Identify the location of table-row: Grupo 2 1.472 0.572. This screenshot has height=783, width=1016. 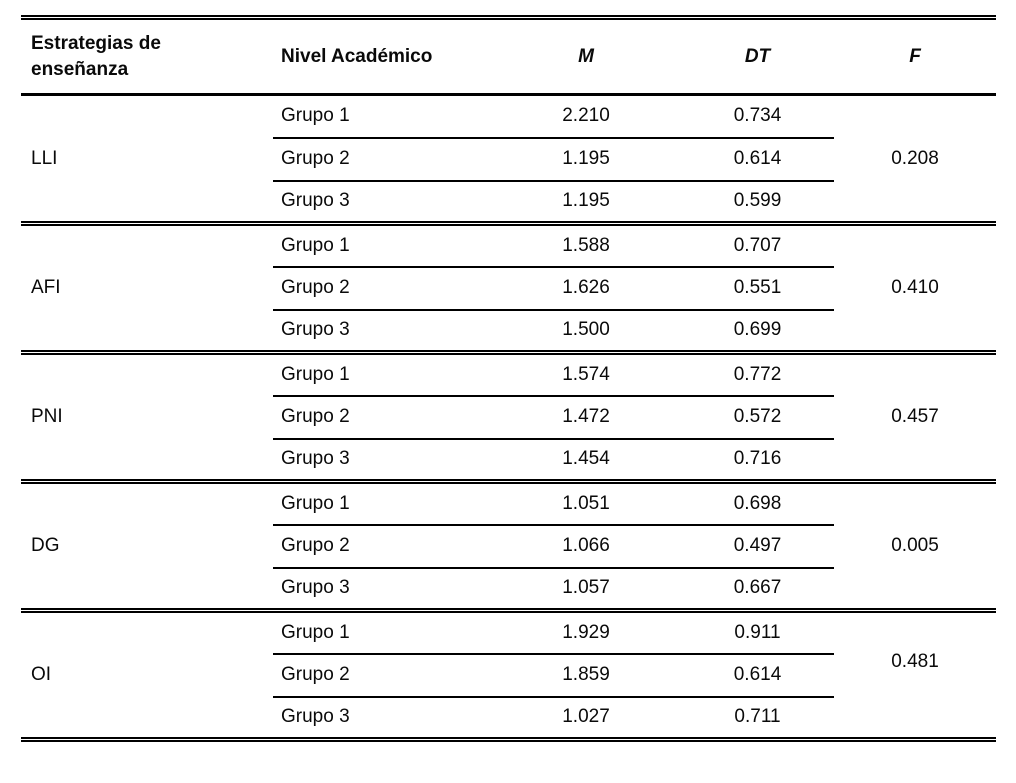
(508, 417).